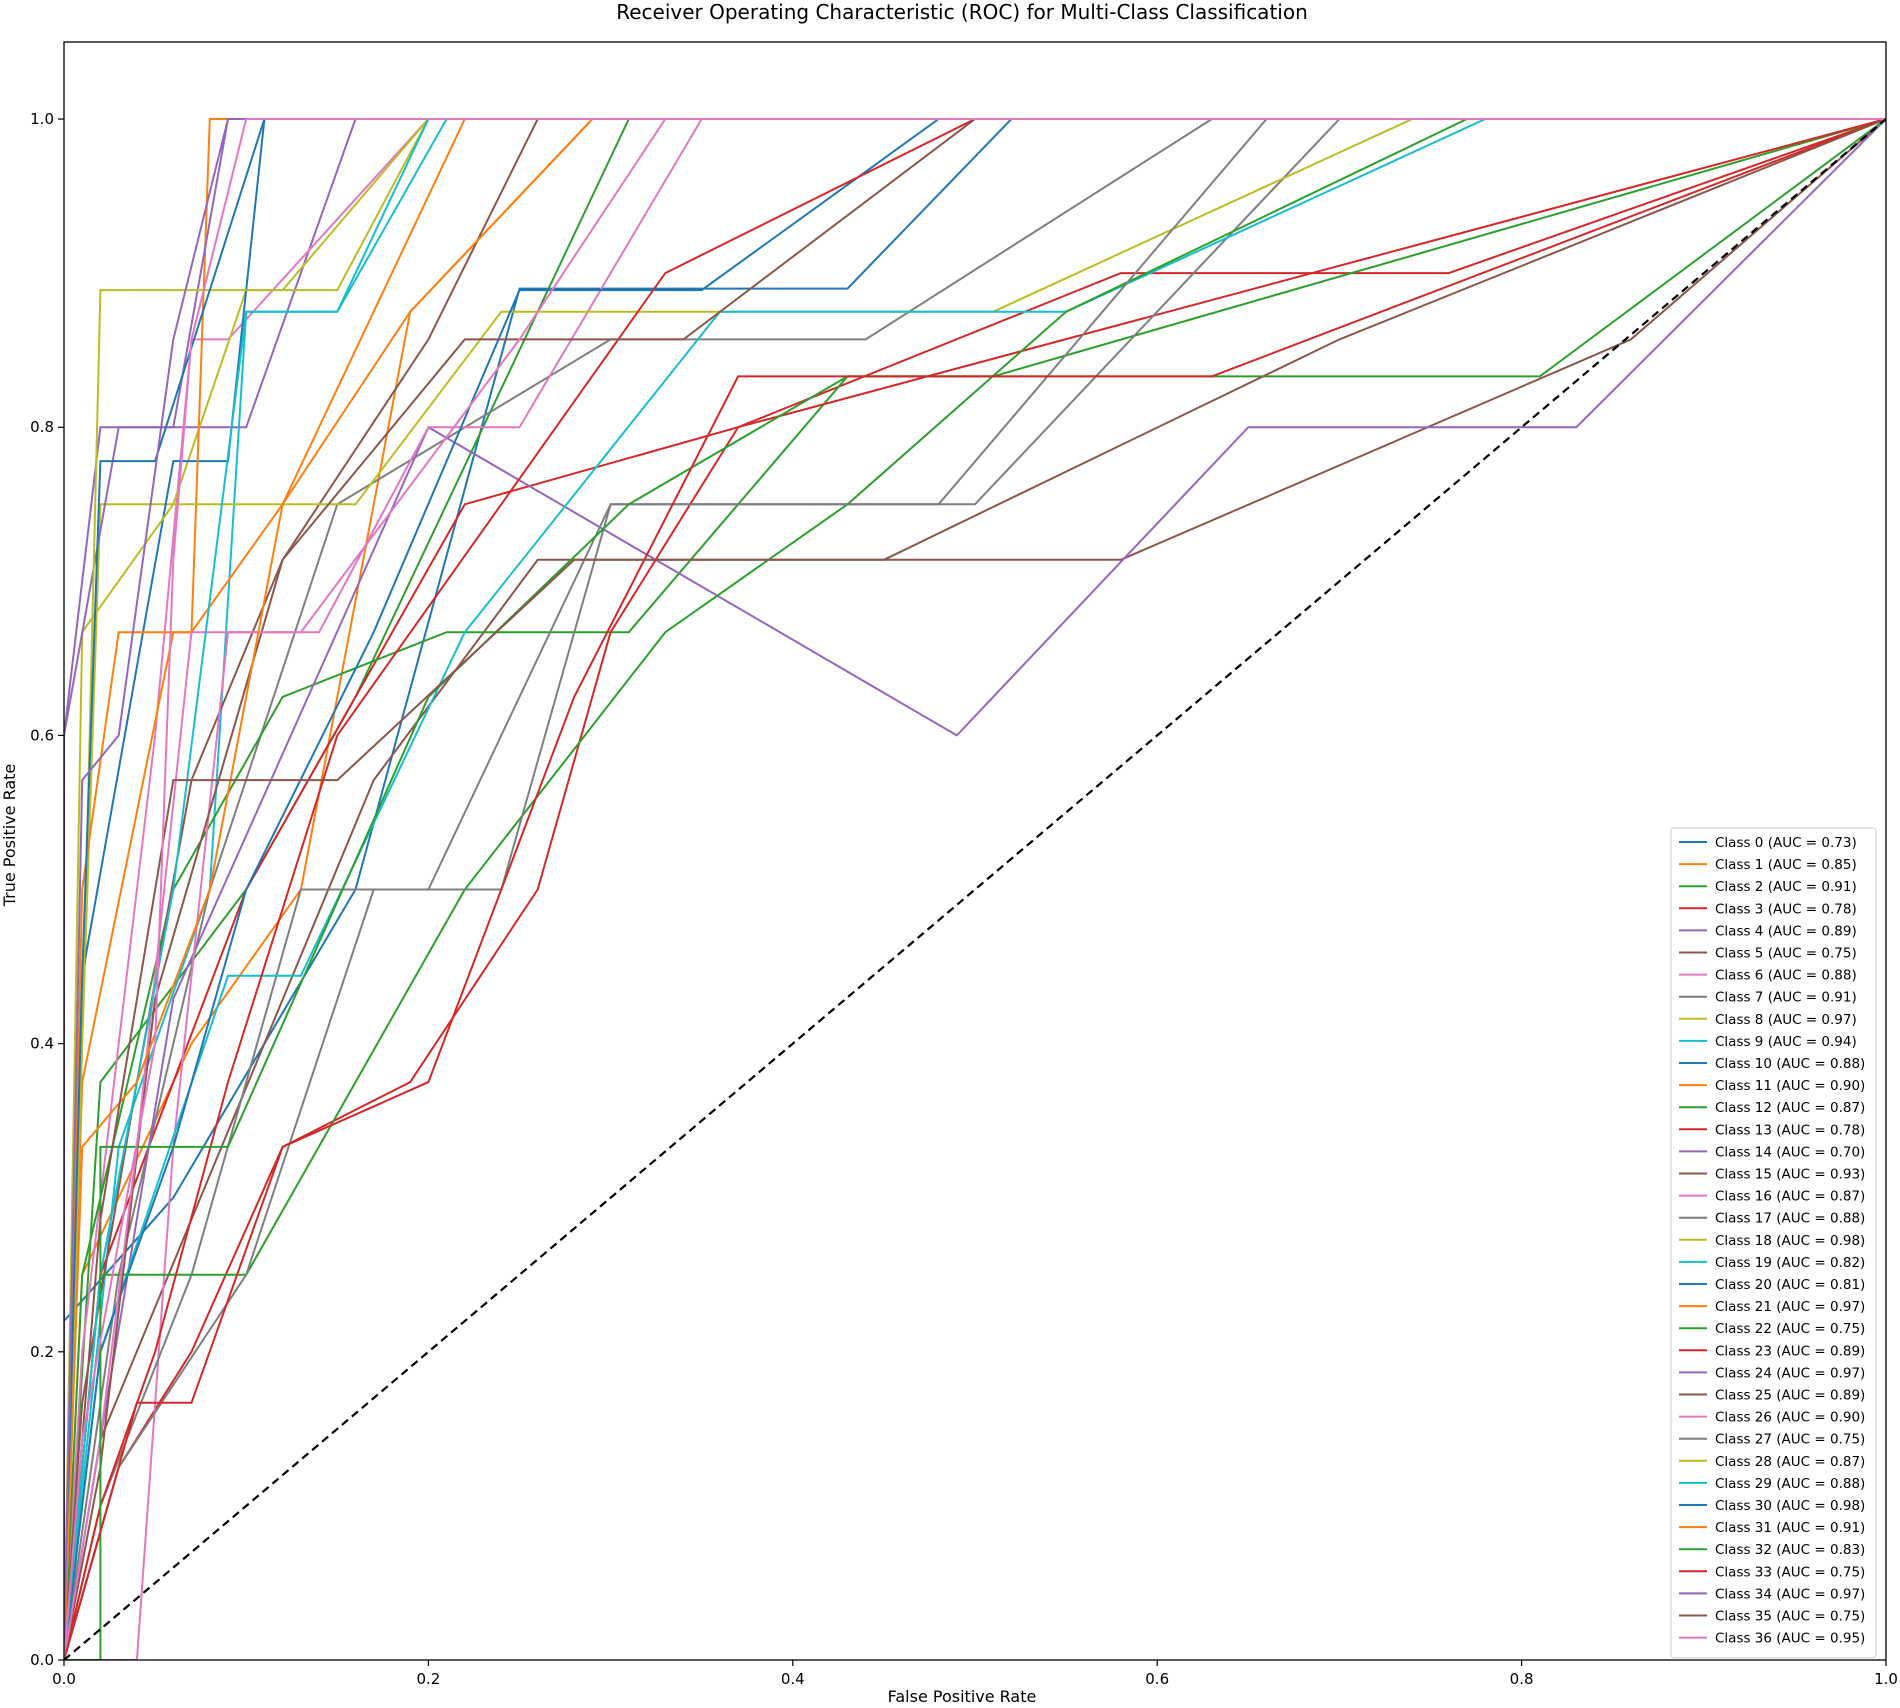 The height and width of the screenshot is (1708, 1900). What do you see at coordinates (1790, 1263) in the screenshot?
I see `legend-entry: Class 19 (AUC = 0.82)` at bounding box center [1790, 1263].